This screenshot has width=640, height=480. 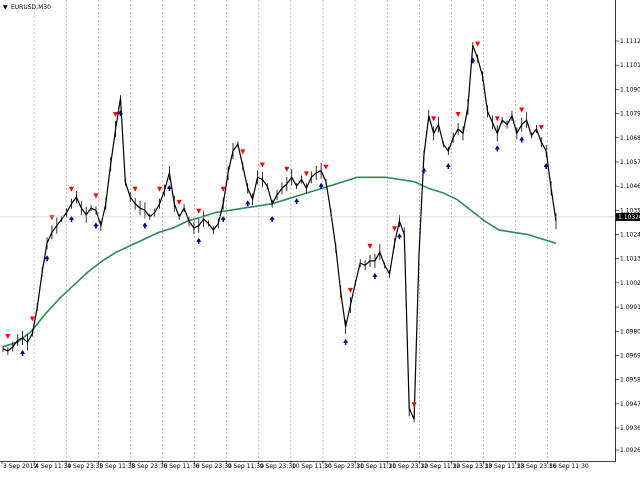 I want to click on y-tick-label: 1.09260, so click(x=630, y=450).